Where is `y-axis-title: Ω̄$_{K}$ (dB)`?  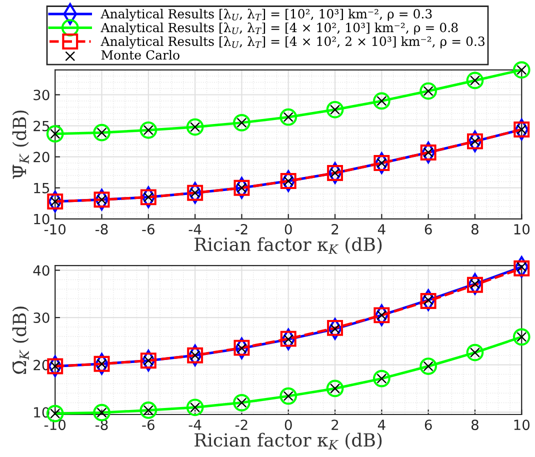 y-axis-title: Ω̄$_{K}$ (dB) is located at coordinates (20, 340).